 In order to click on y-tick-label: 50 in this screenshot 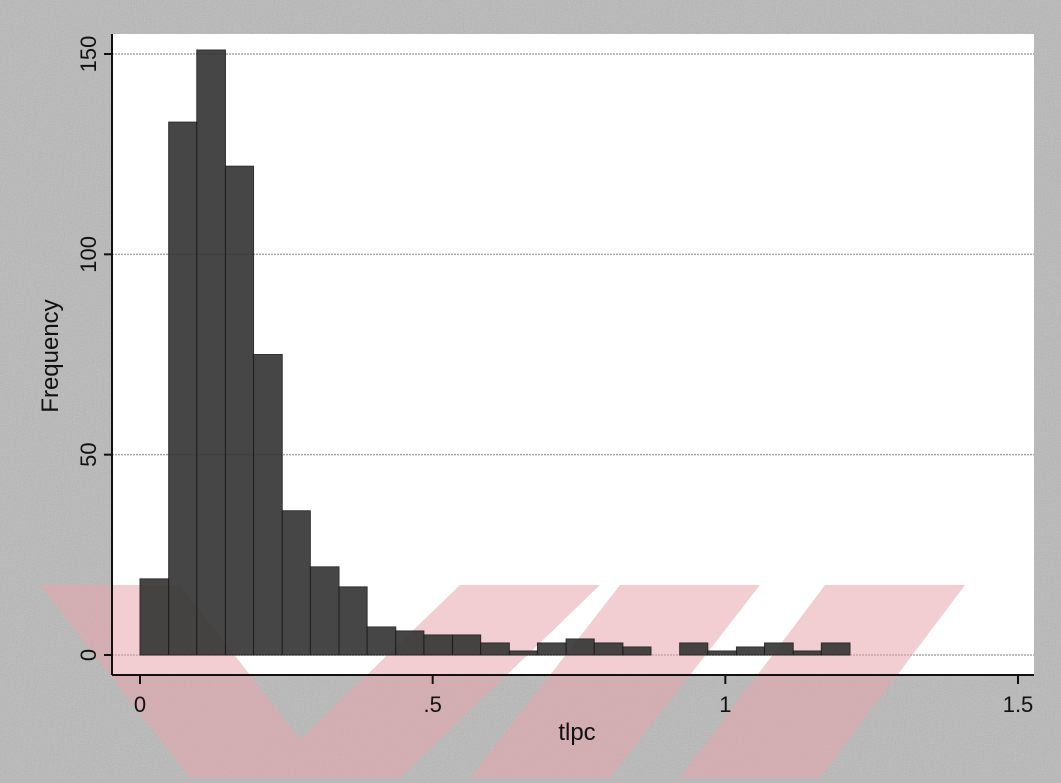, I will do `click(88, 454)`.